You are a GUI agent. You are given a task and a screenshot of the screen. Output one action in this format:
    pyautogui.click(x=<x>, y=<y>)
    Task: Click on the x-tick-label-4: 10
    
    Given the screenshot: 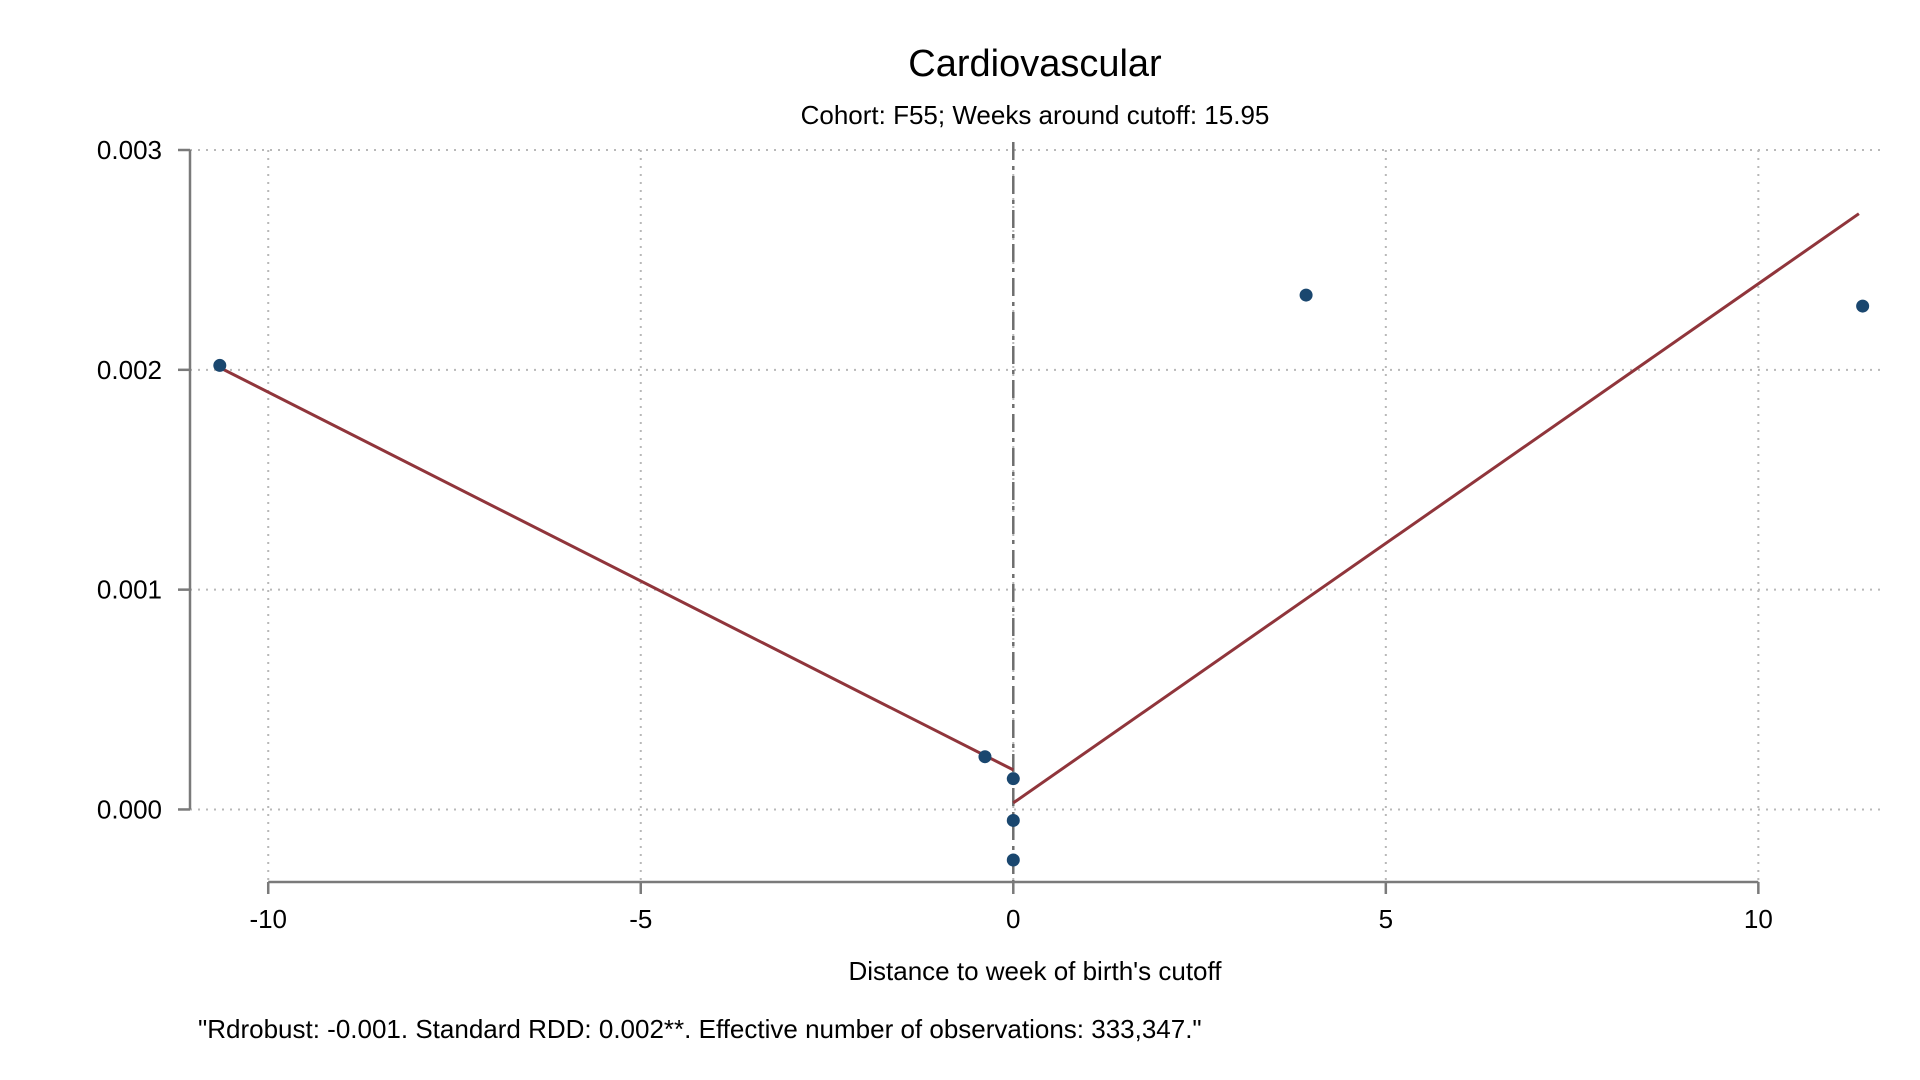 What is the action you would take?
    pyautogui.click(x=1758, y=919)
    